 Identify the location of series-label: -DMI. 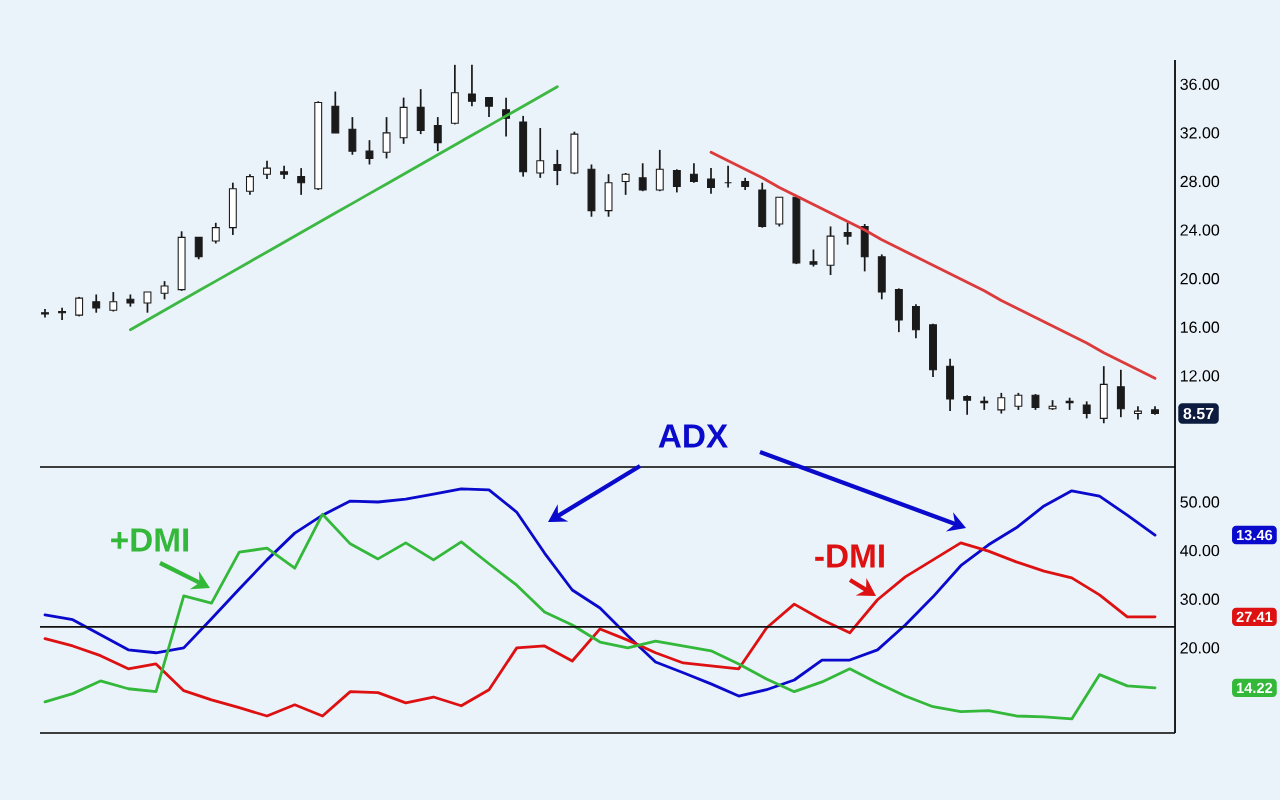
(849, 556).